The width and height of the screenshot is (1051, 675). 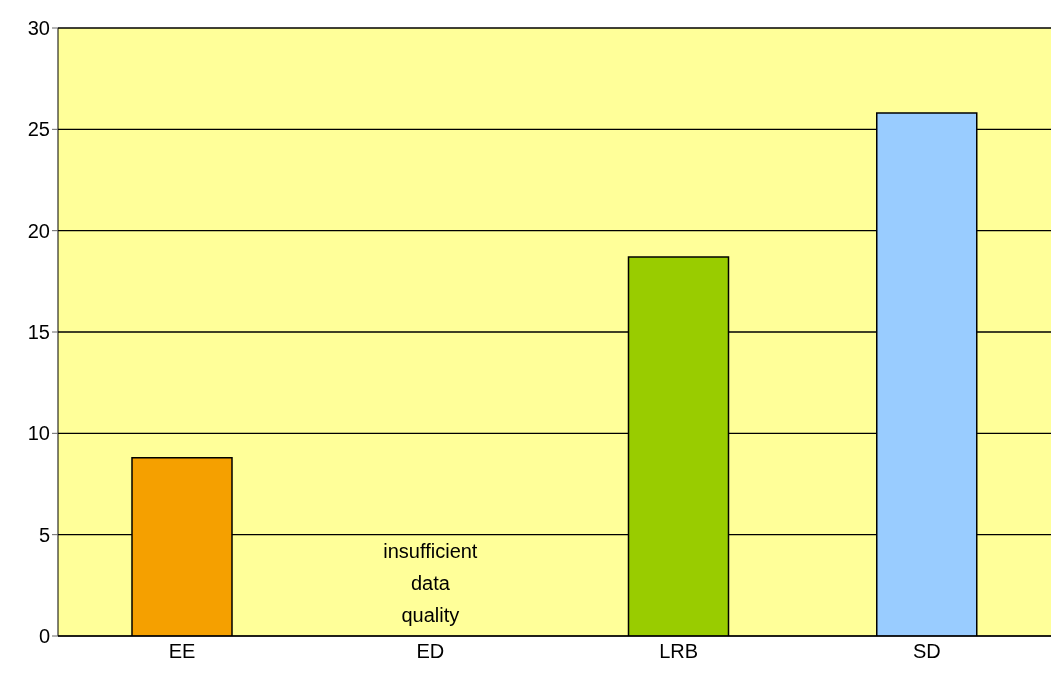 What do you see at coordinates (38, 230) in the screenshot?
I see `y-tick-label: 20` at bounding box center [38, 230].